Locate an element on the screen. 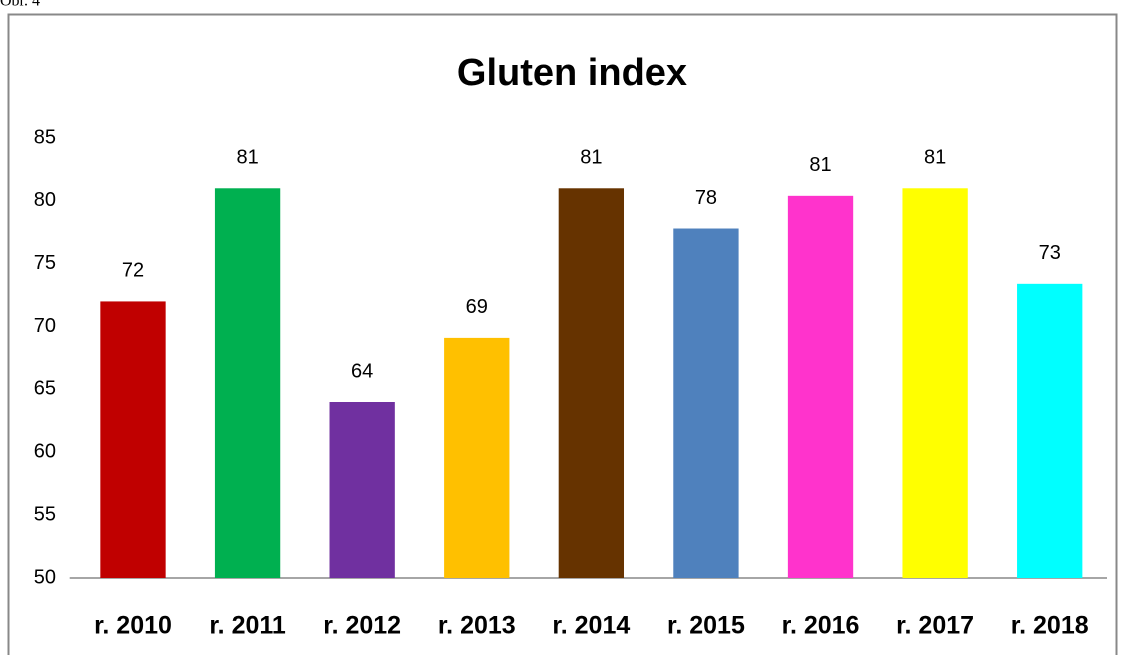  caption: Obr. 4 is located at coordinates (20, 5).